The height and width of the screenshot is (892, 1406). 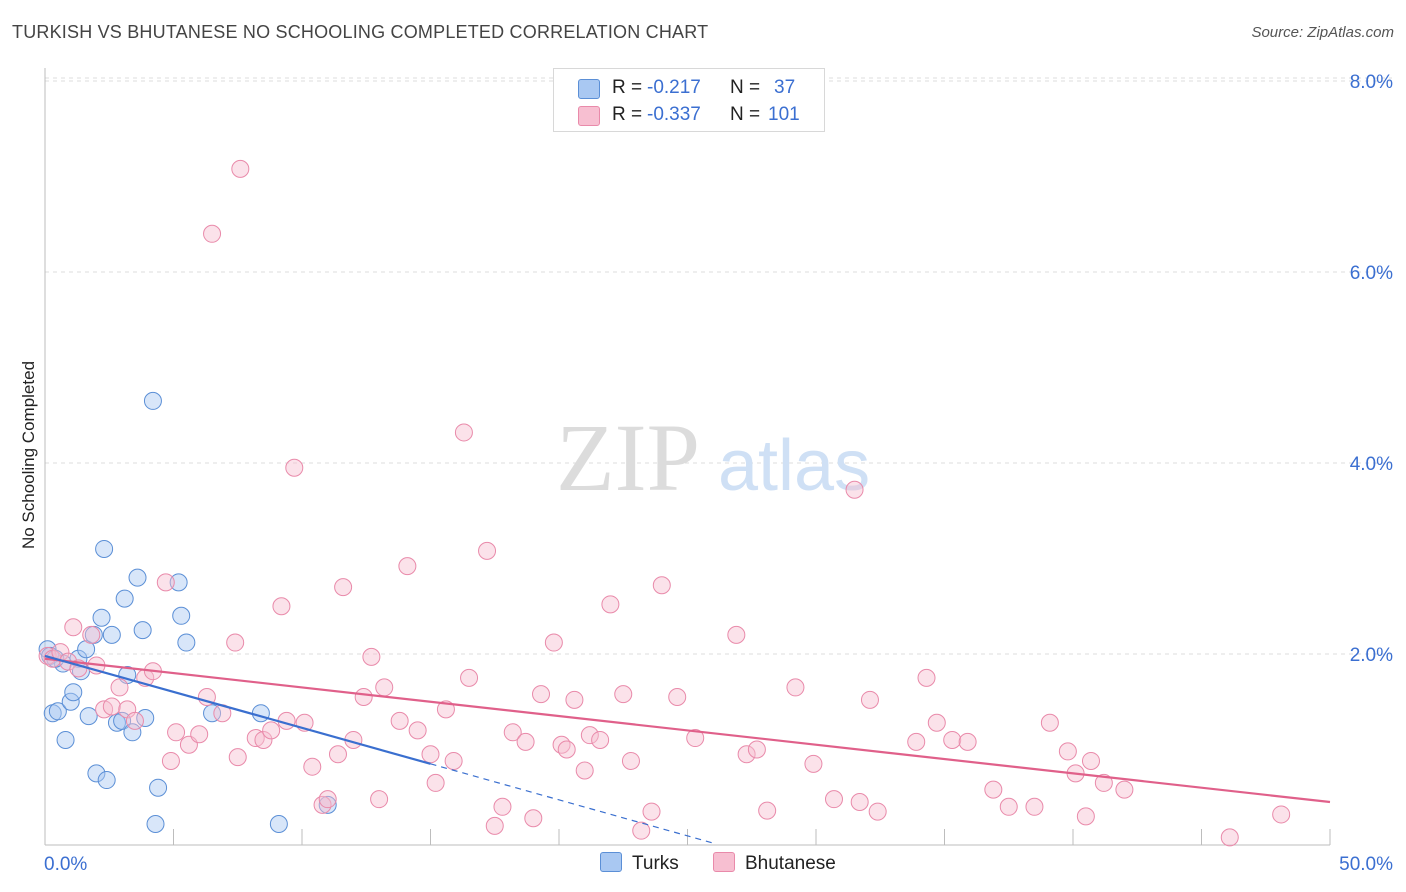 What do you see at coordinates (713, 457) in the screenshot?
I see `watermark: ZIP atlas` at bounding box center [713, 457].